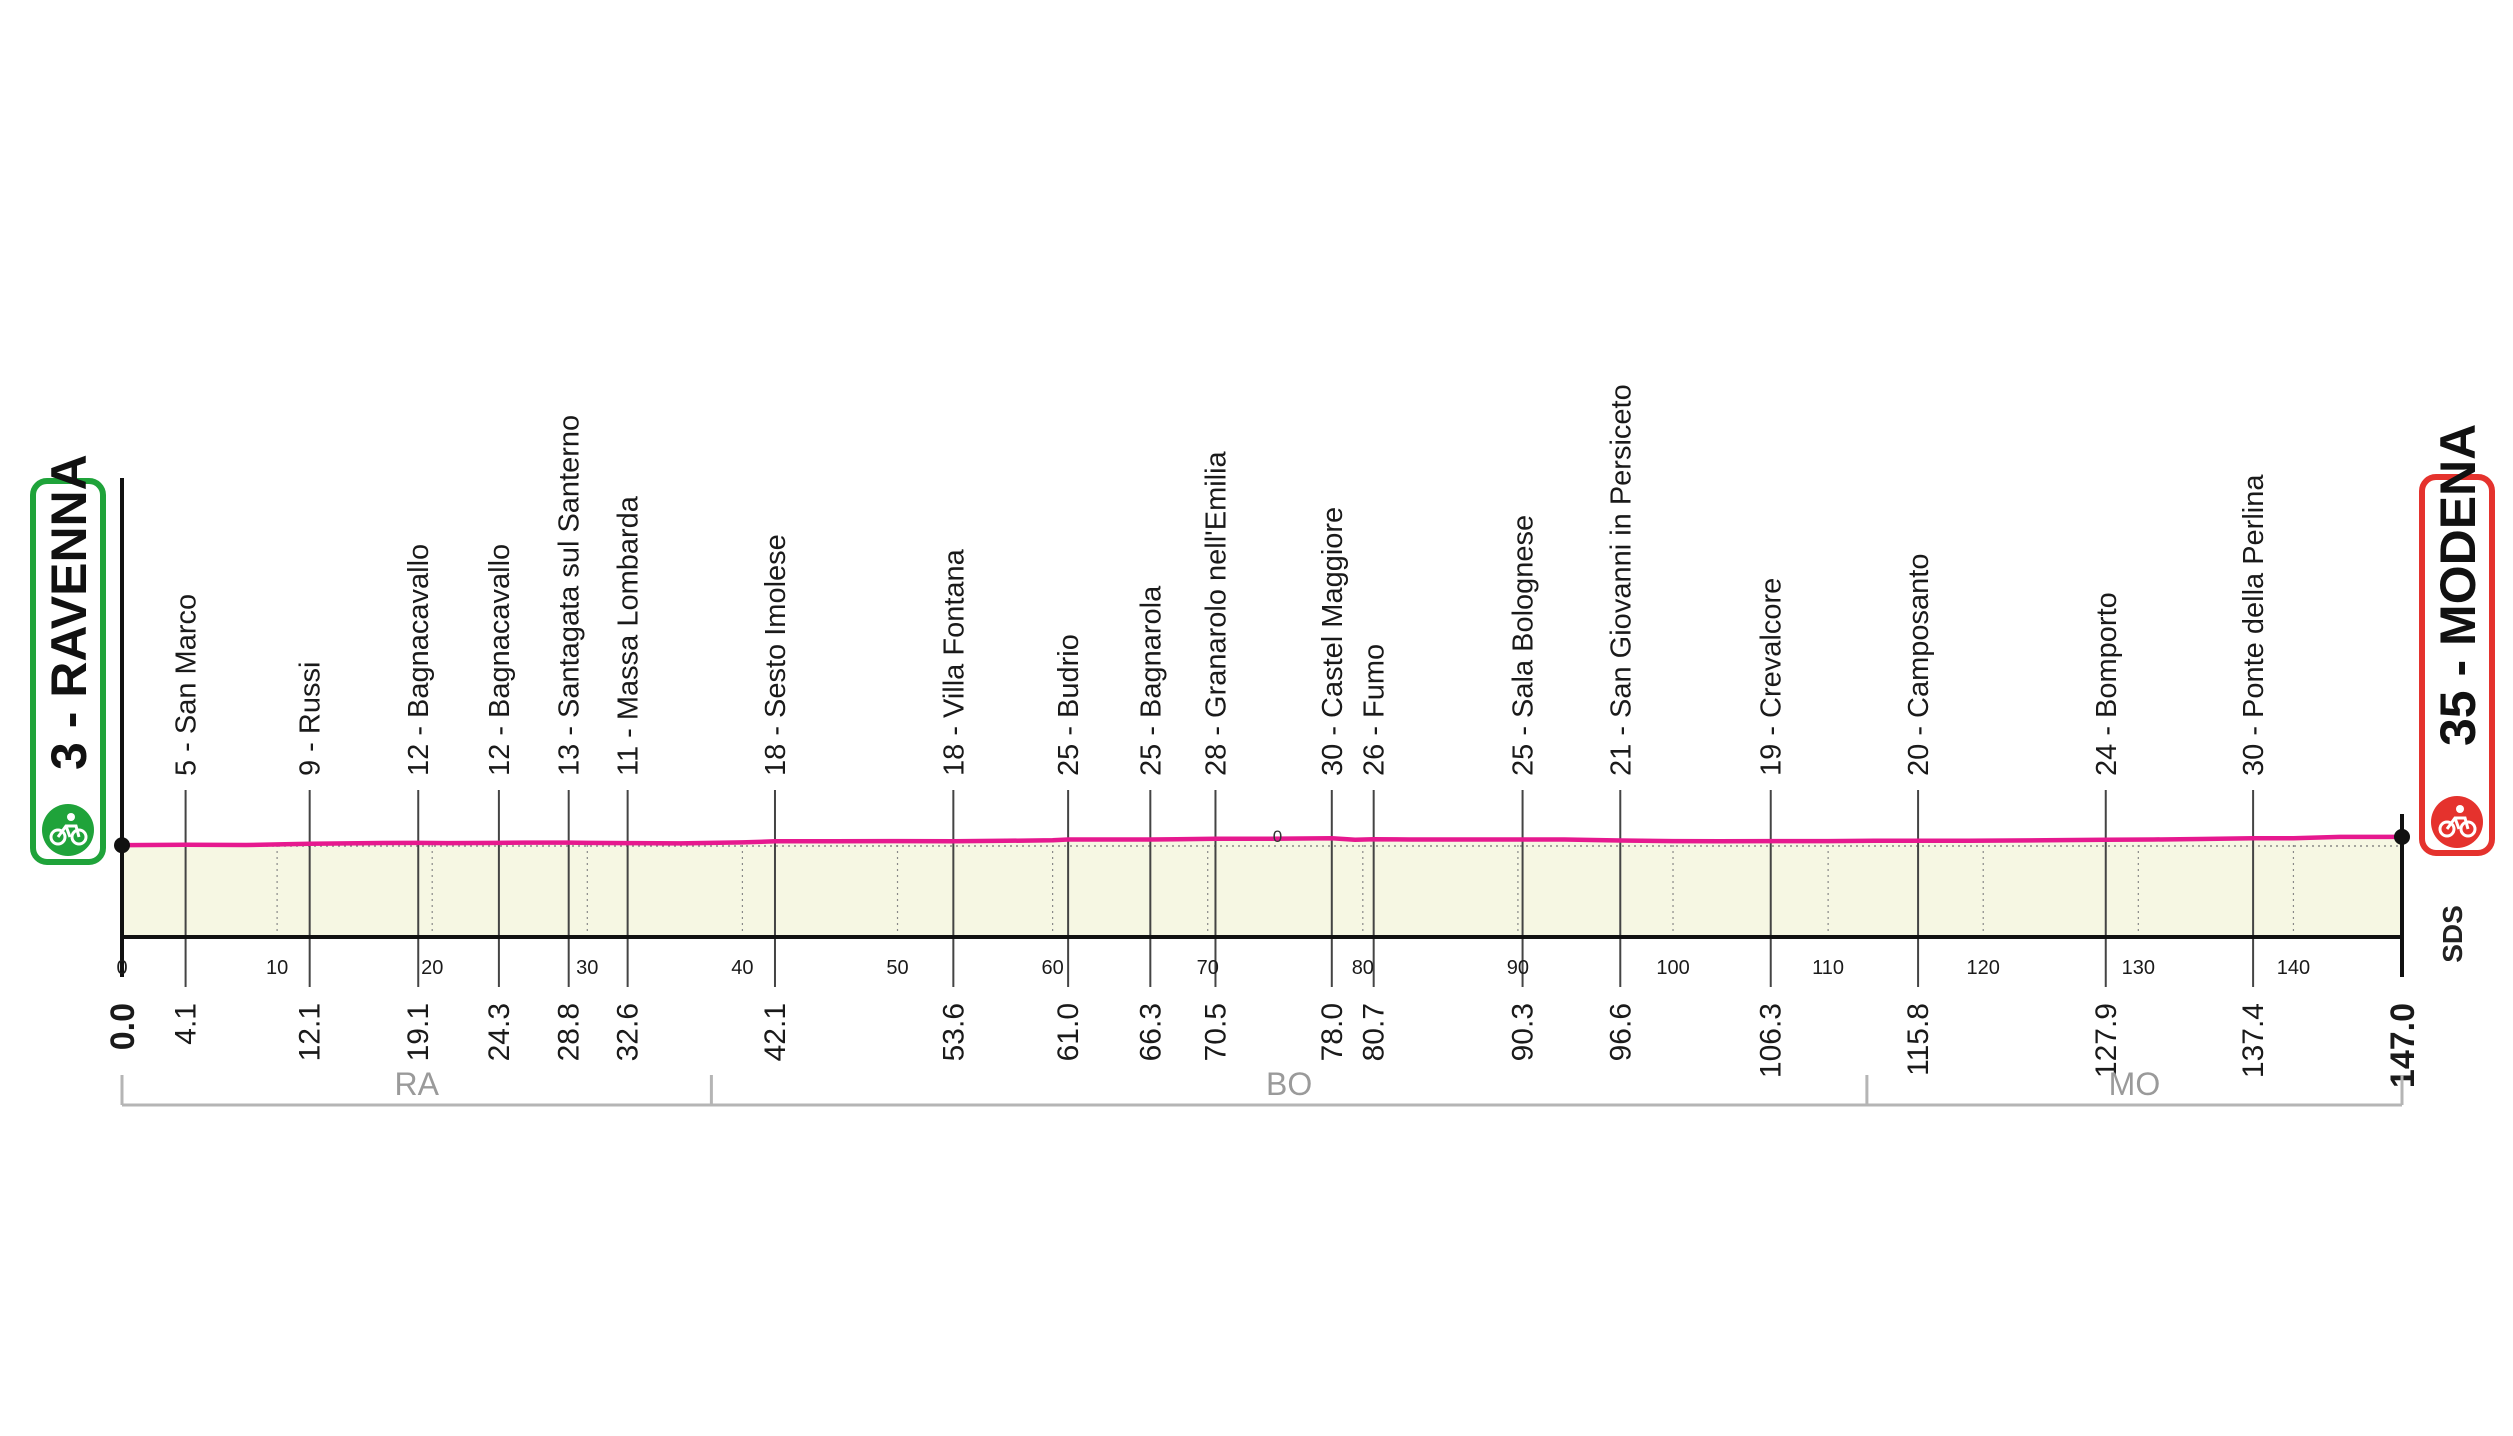 The image size is (2513, 1436). Describe the element at coordinates (311, 719) in the screenshot. I see `waypoint-name: 9 - Russi` at that location.